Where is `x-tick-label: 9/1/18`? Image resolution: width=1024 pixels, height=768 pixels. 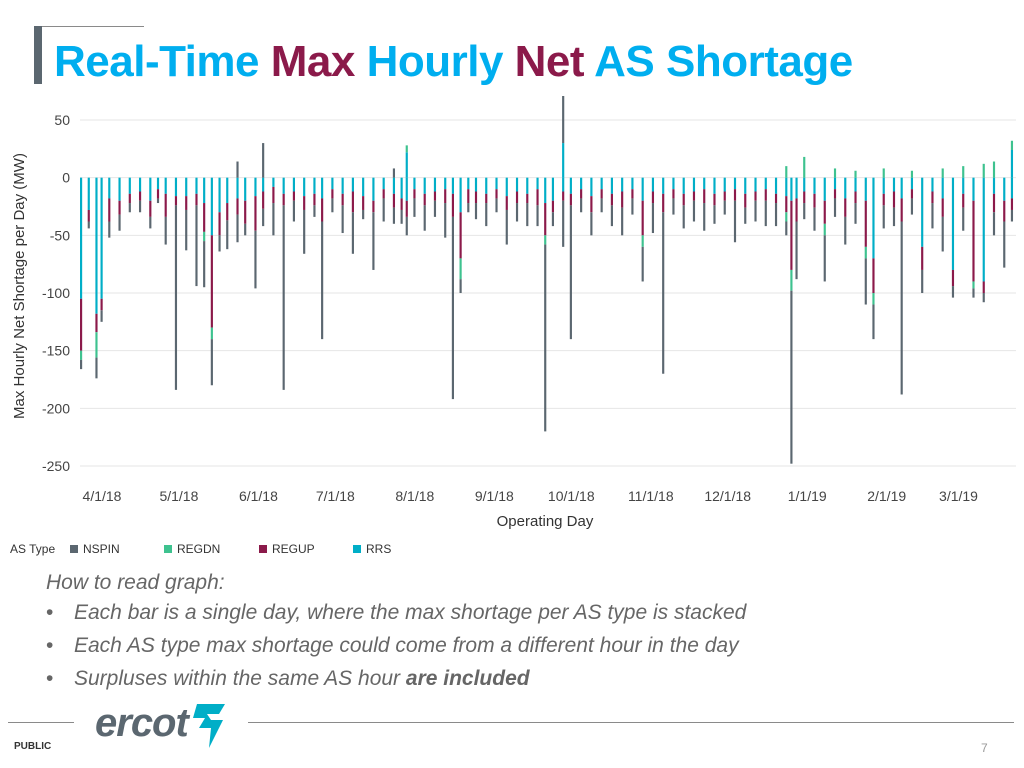 x-tick-label: 9/1/18 is located at coordinates (494, 496).